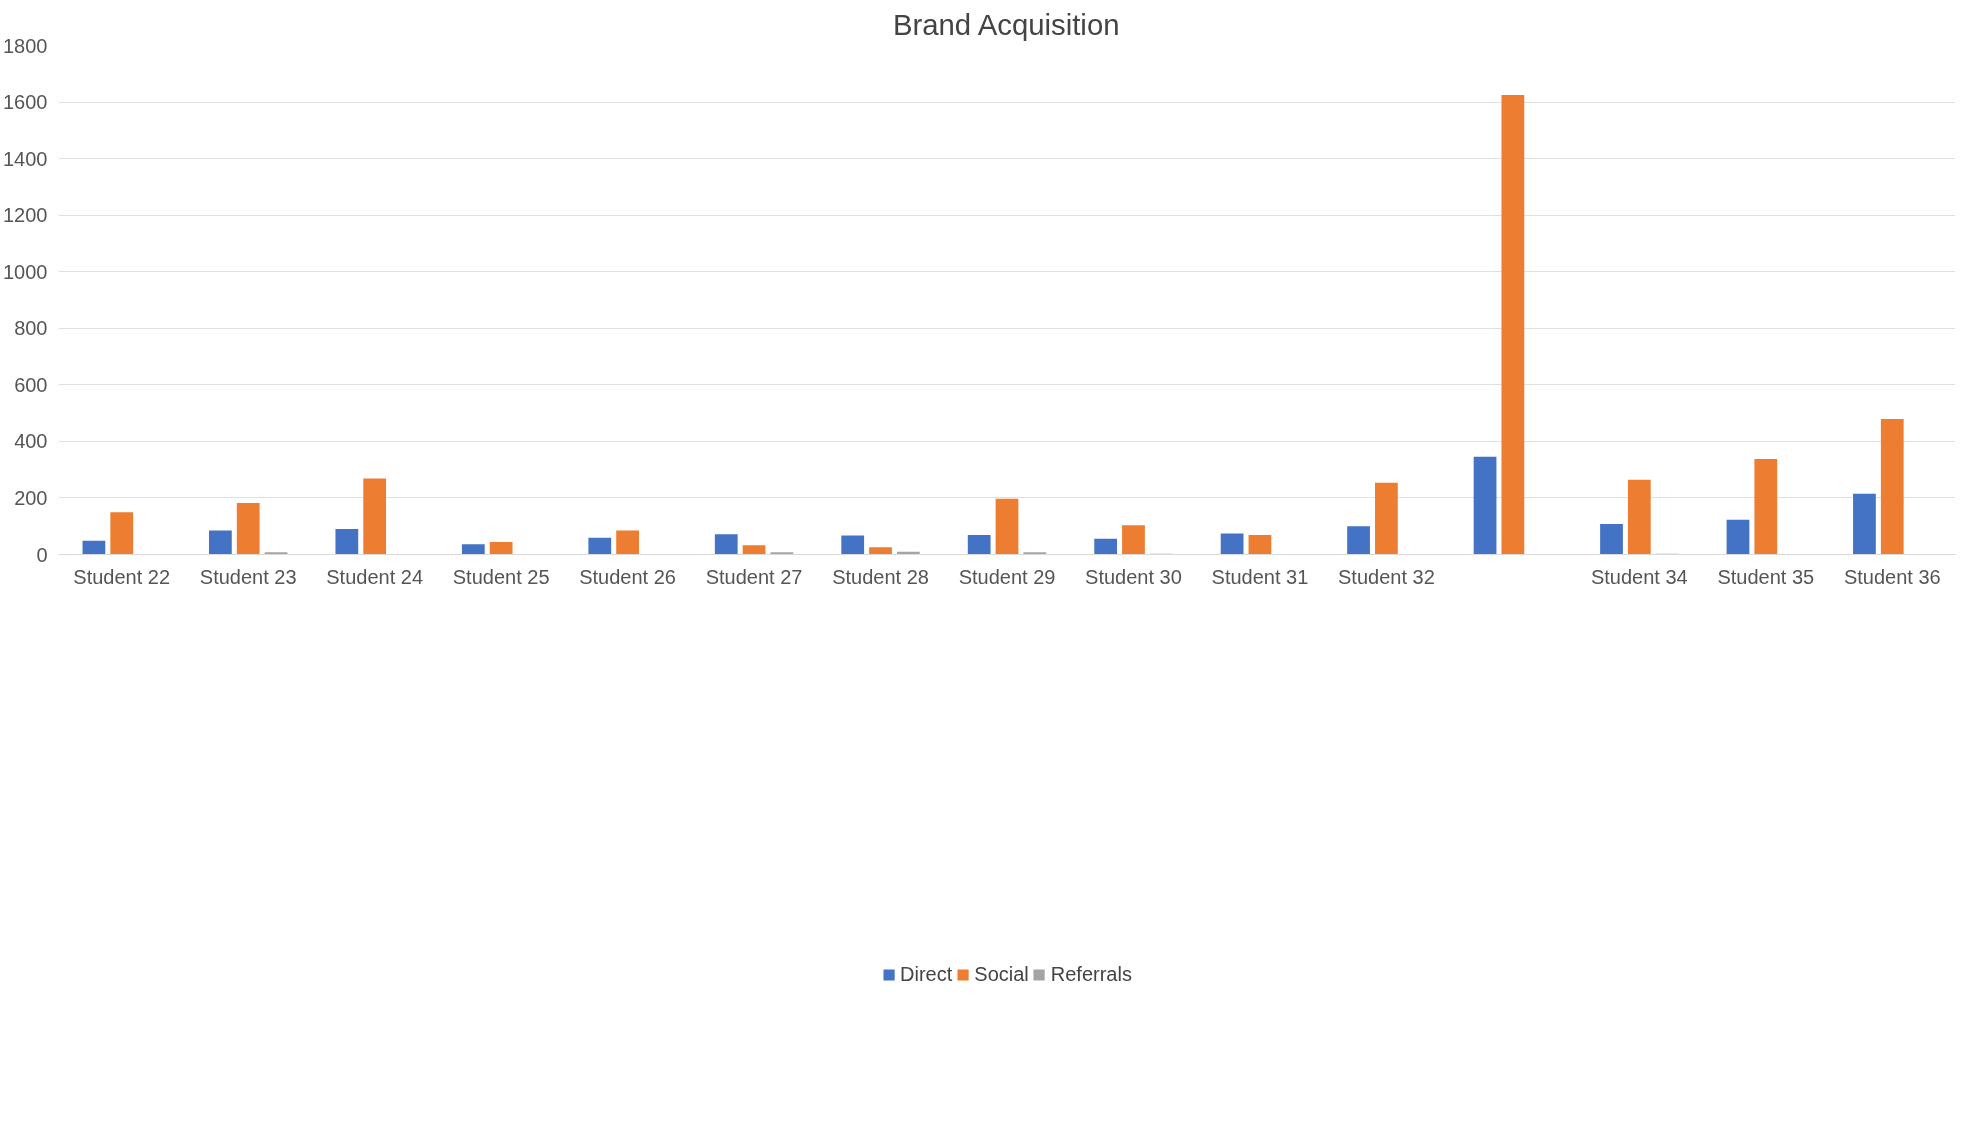  I want to click on chart-title: Brand Acquisition, so click(1006, 24).